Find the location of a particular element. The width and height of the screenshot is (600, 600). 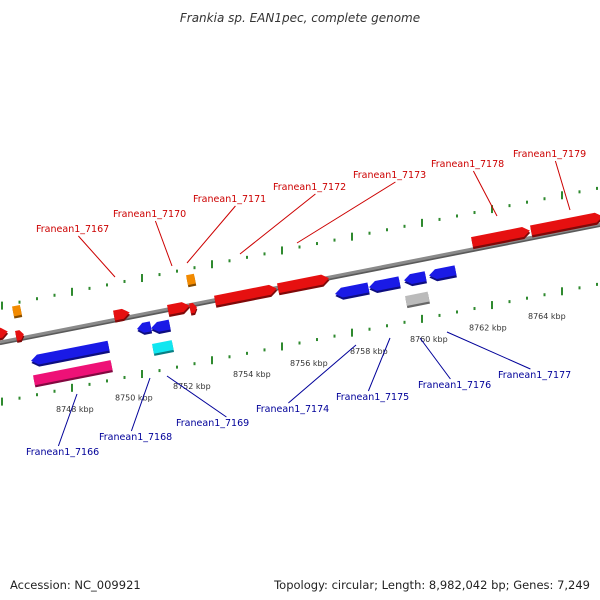

tick-label: 8764 kbp is located at coordinates (547, 316).